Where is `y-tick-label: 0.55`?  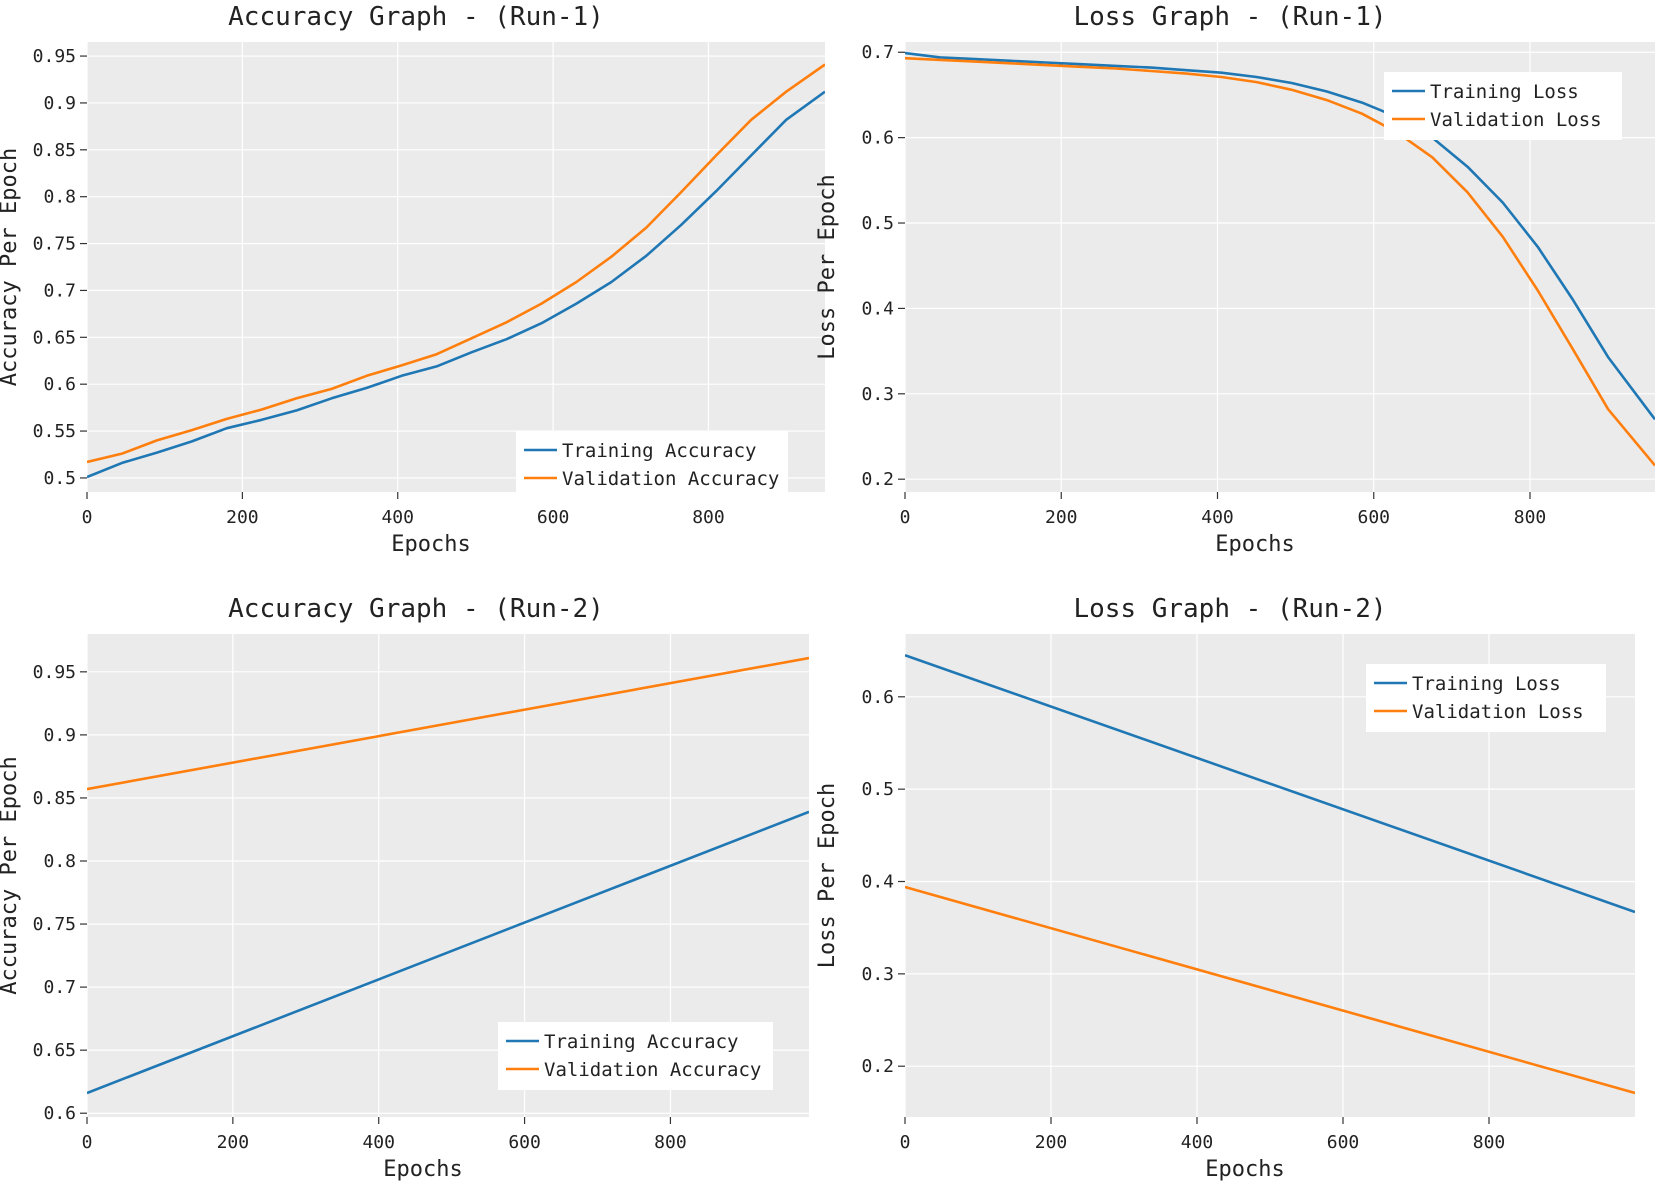
y-tick-label: 0.55 is located at coordinates (54, 431).